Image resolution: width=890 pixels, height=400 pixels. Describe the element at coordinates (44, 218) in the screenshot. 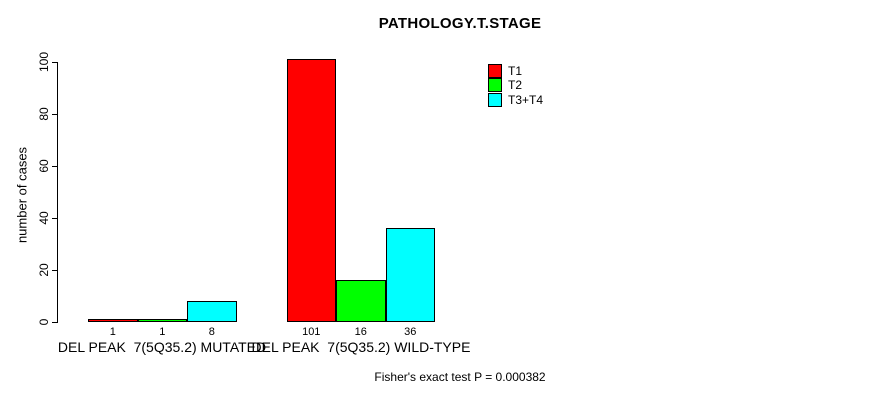

I see `y-tick-label: 40` at that location.